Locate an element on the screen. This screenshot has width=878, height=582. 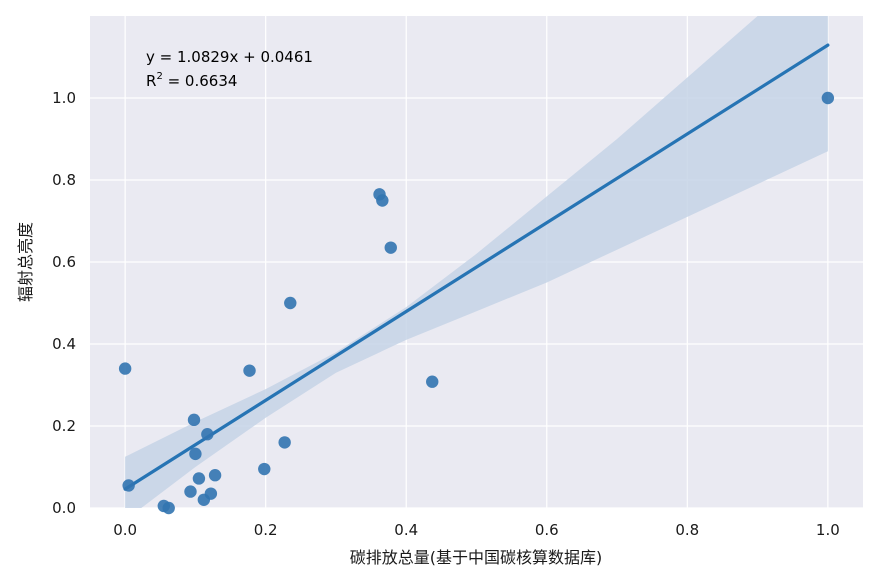
x-tick-label-2: 0.4 is located at coordinates (406, 530).